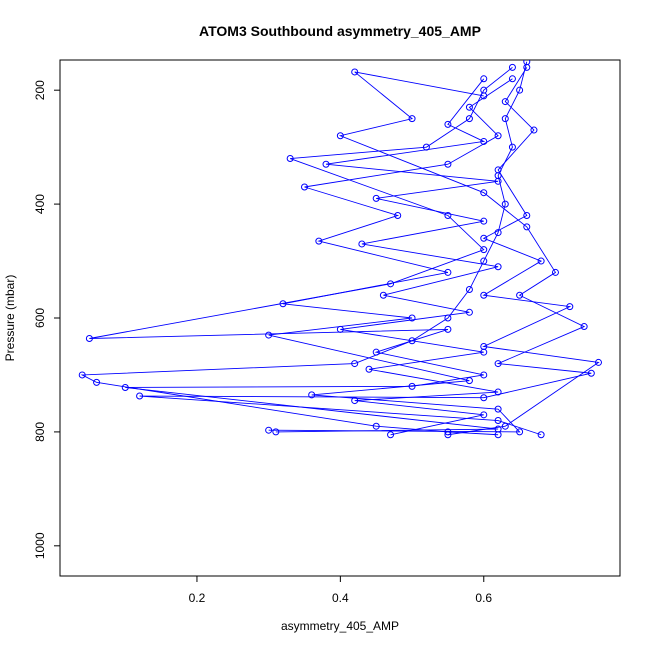 This screenshot has width=650, height=655. What do you see at coordinates (483, 598) in the screenshot?
I see `x-tick-label: 0.6` at bounding box center [483, 598].